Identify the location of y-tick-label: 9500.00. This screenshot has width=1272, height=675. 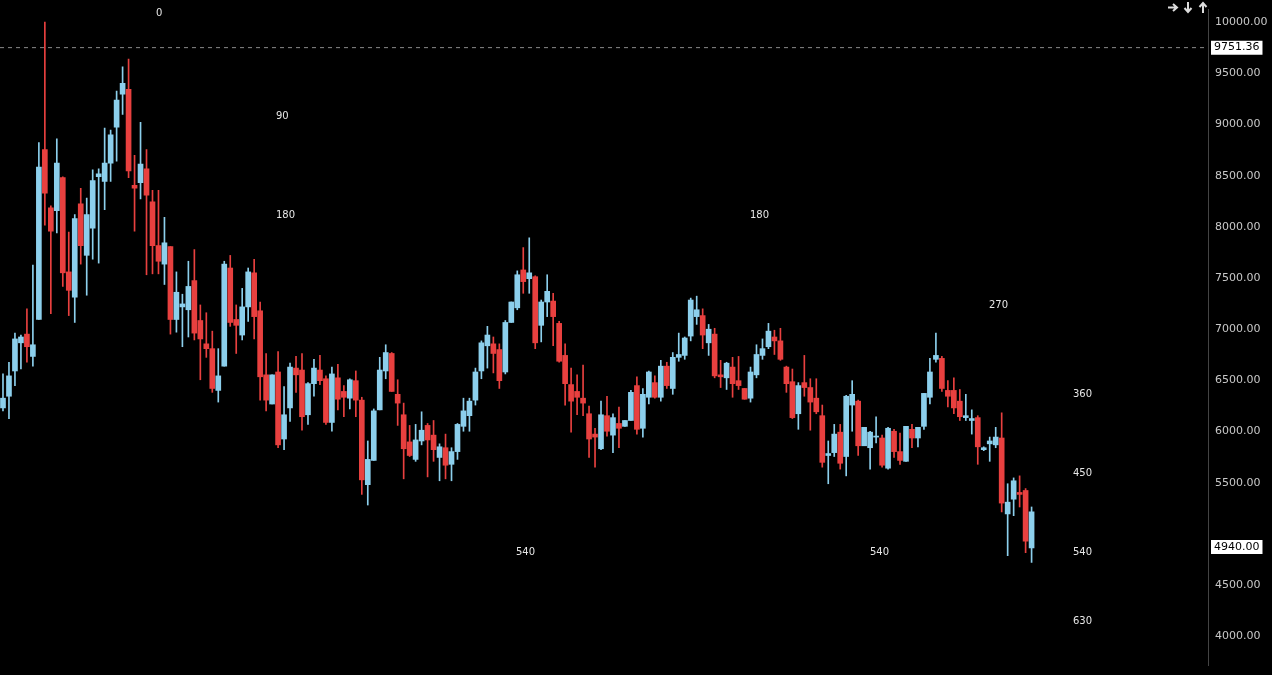
(1238, 73).